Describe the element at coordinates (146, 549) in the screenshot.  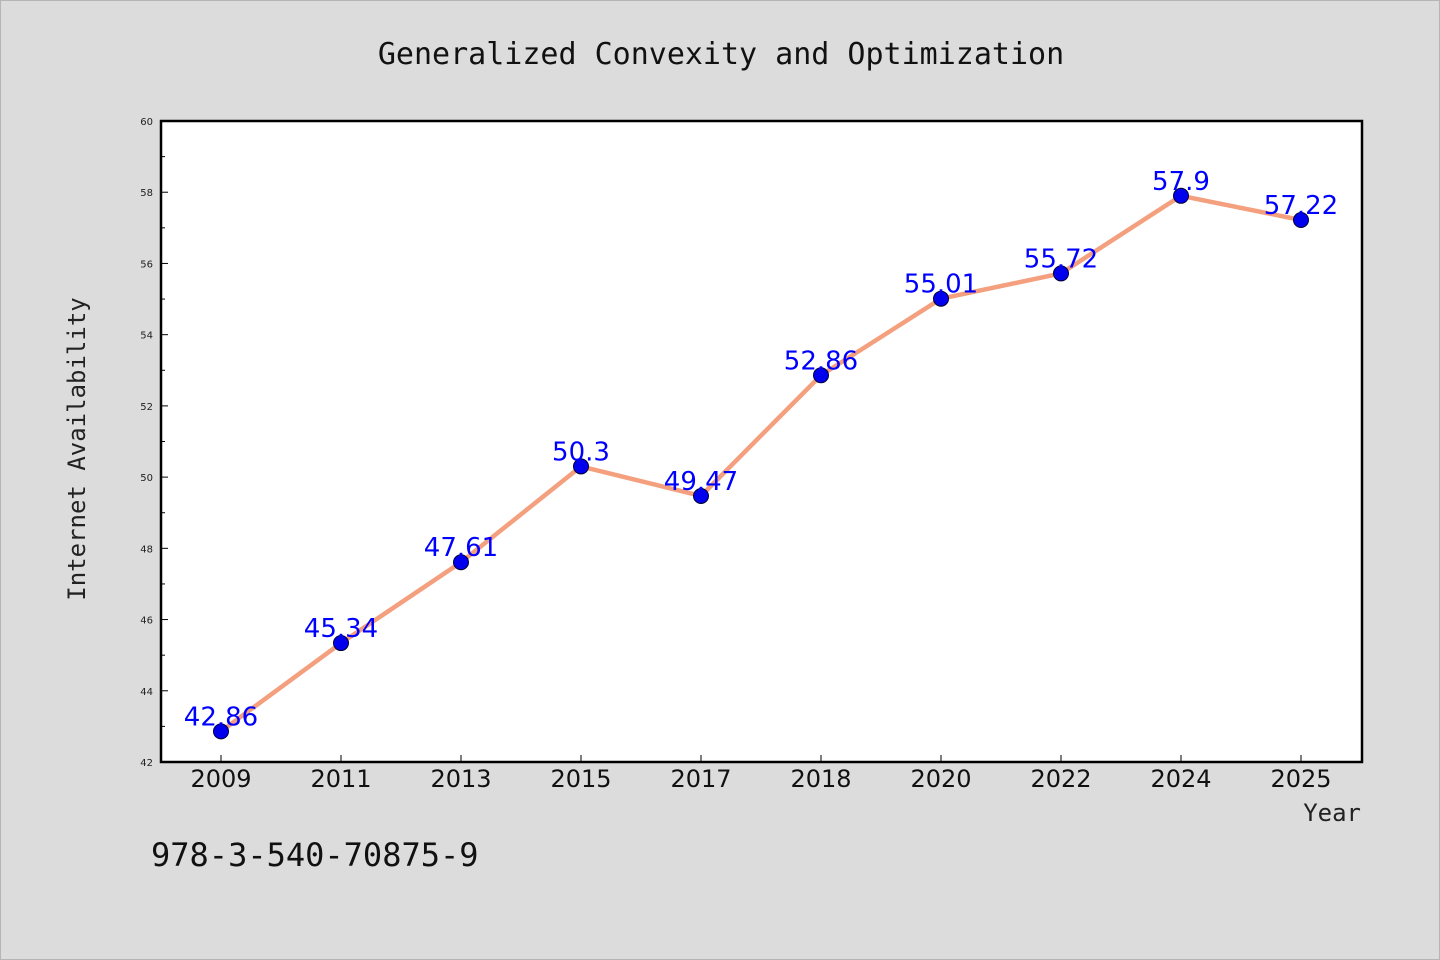
I see `y-tick-label: 48` at that location.